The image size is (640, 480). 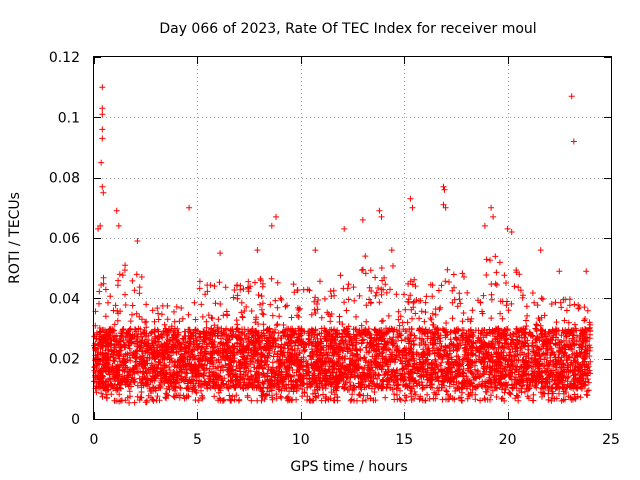 I want to click on y-tick-label: 0.04, so click(x=64, y=299).